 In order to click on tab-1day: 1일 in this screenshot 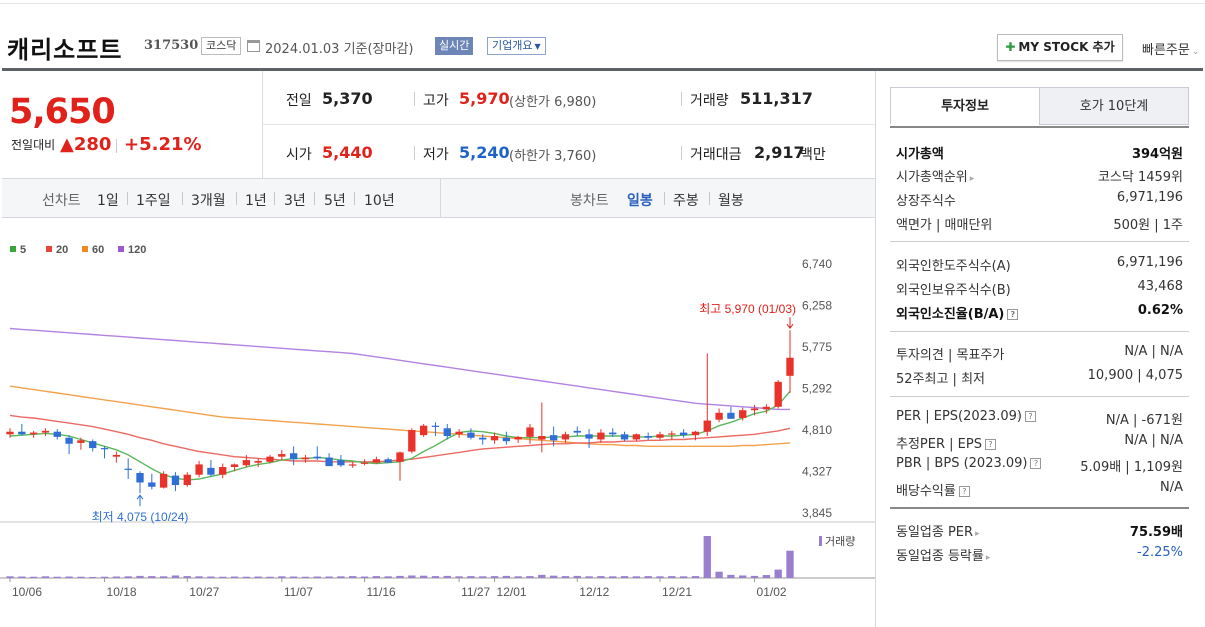, I will do `click(108, 201)`.